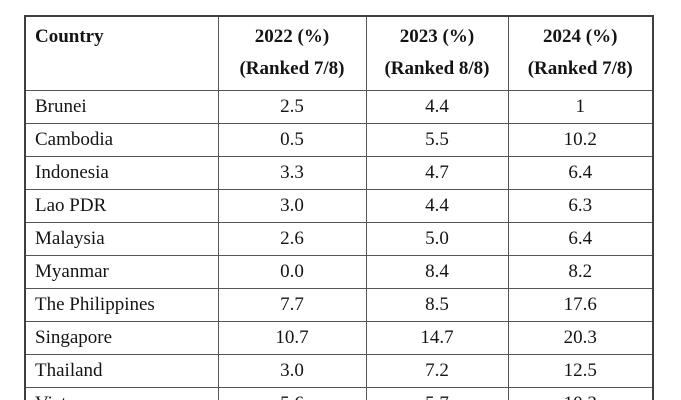 The image size is (681, 400). What do you see at coordinates (580, 53) in the screenshot?
I see `column-header-2024: 2024 (%) (Ranked 7/8)` at bounding box center [580, 53].